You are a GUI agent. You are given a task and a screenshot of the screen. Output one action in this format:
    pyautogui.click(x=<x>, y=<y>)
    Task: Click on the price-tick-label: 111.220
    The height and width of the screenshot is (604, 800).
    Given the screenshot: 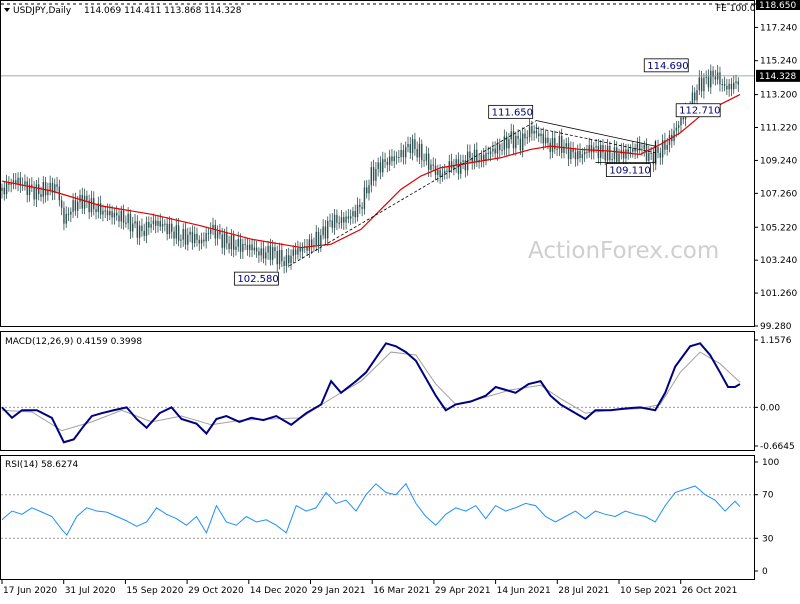 What is the action you would take?
    pyautogui.click(x=778, y=129)
    